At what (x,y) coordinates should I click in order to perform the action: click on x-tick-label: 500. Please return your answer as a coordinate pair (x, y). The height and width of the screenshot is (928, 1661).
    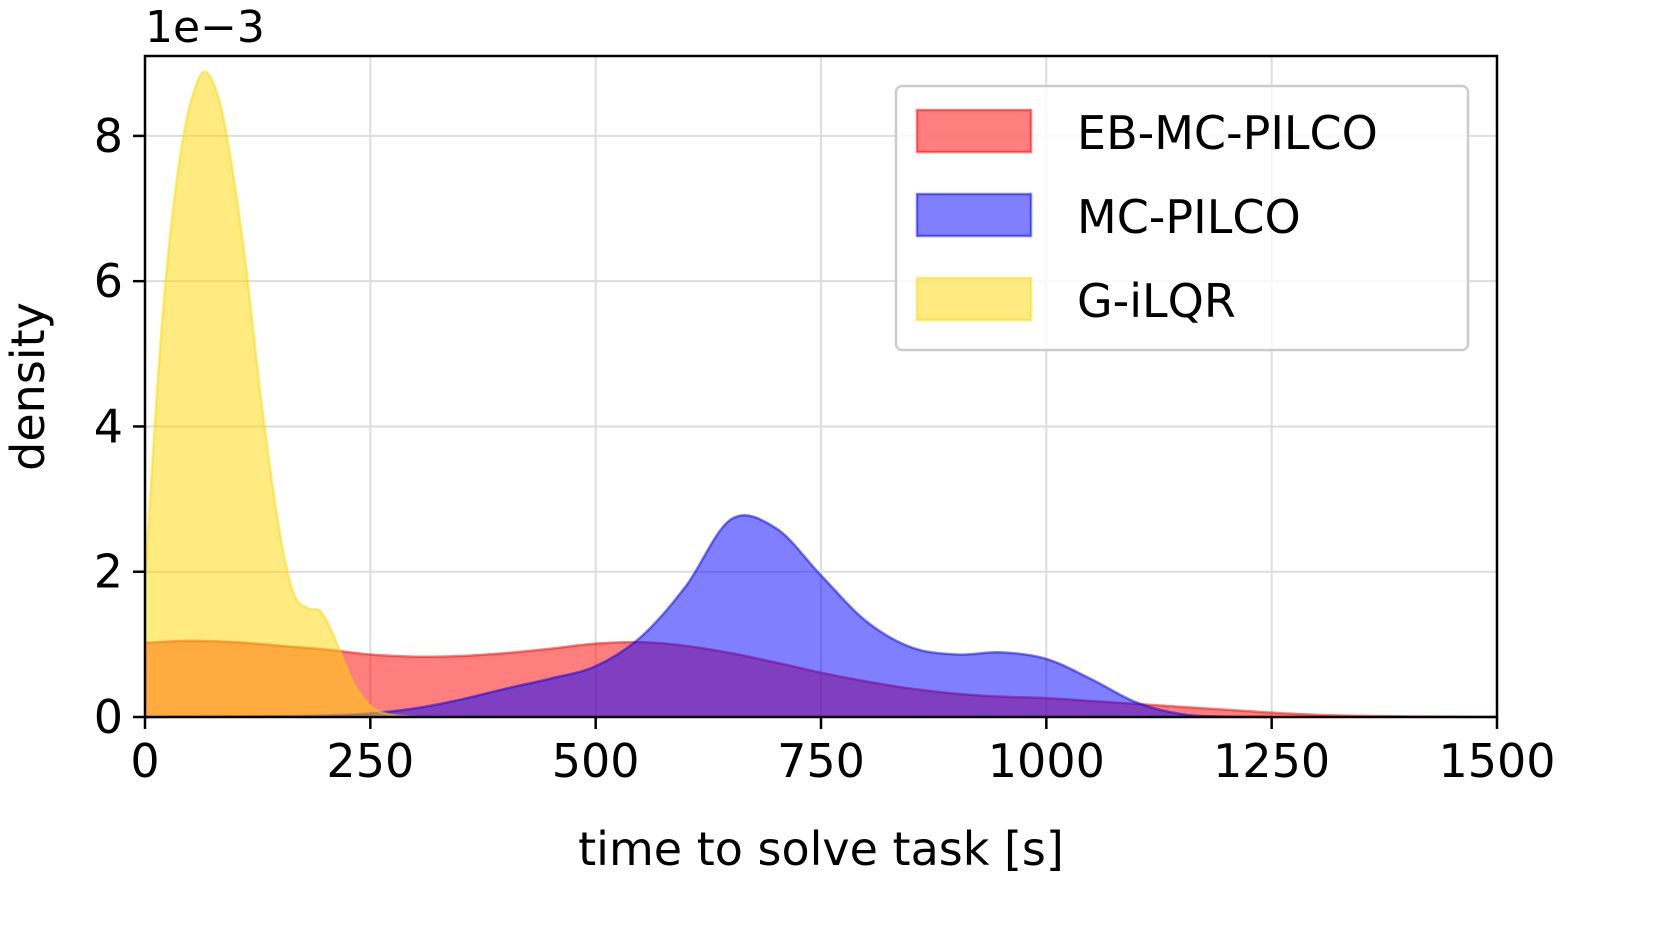
    Looking at the image, I should click on (596, 761).